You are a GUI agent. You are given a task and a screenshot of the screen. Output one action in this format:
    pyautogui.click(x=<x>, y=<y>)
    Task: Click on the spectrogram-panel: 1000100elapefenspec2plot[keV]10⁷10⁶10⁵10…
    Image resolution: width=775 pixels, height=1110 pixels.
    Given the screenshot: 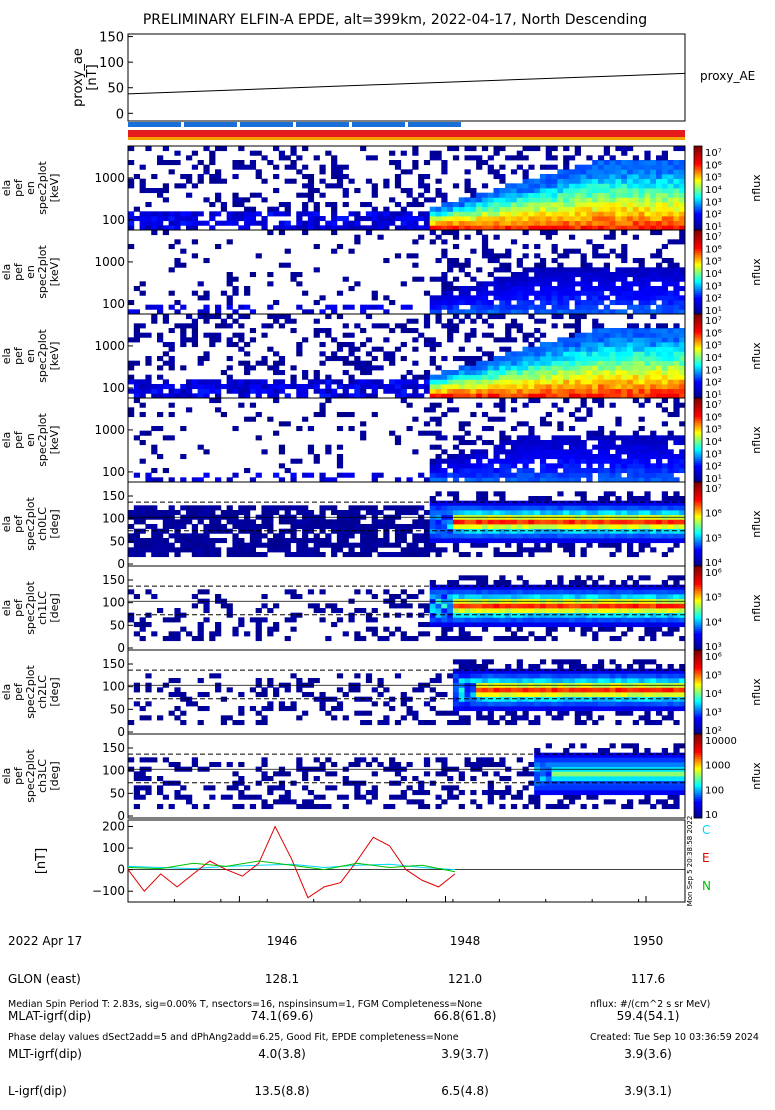 What is the action you would take?
    pyautogui.click(x=381, y=357)
    